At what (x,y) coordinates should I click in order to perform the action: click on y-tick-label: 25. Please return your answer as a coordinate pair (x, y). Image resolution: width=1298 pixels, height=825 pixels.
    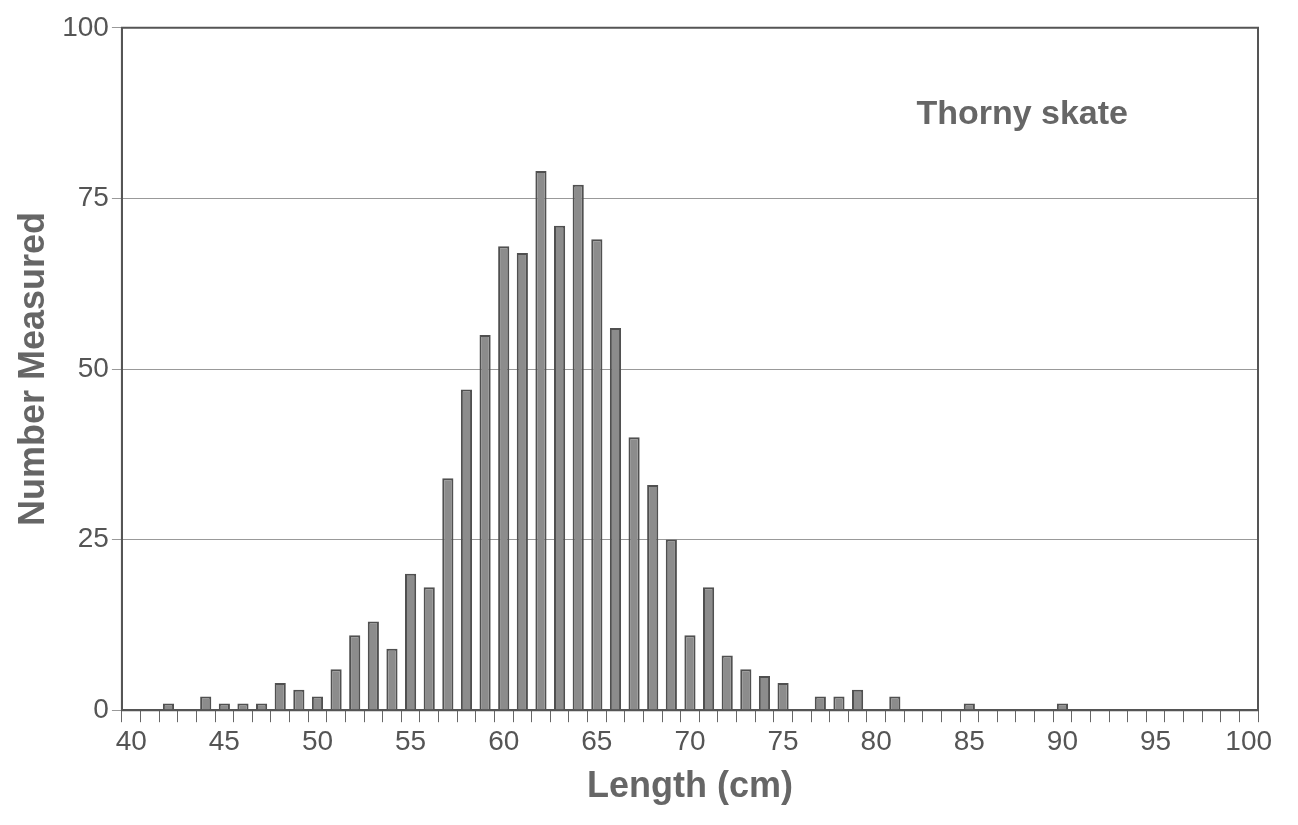
    Looking at the image, I should click on (93, 538).